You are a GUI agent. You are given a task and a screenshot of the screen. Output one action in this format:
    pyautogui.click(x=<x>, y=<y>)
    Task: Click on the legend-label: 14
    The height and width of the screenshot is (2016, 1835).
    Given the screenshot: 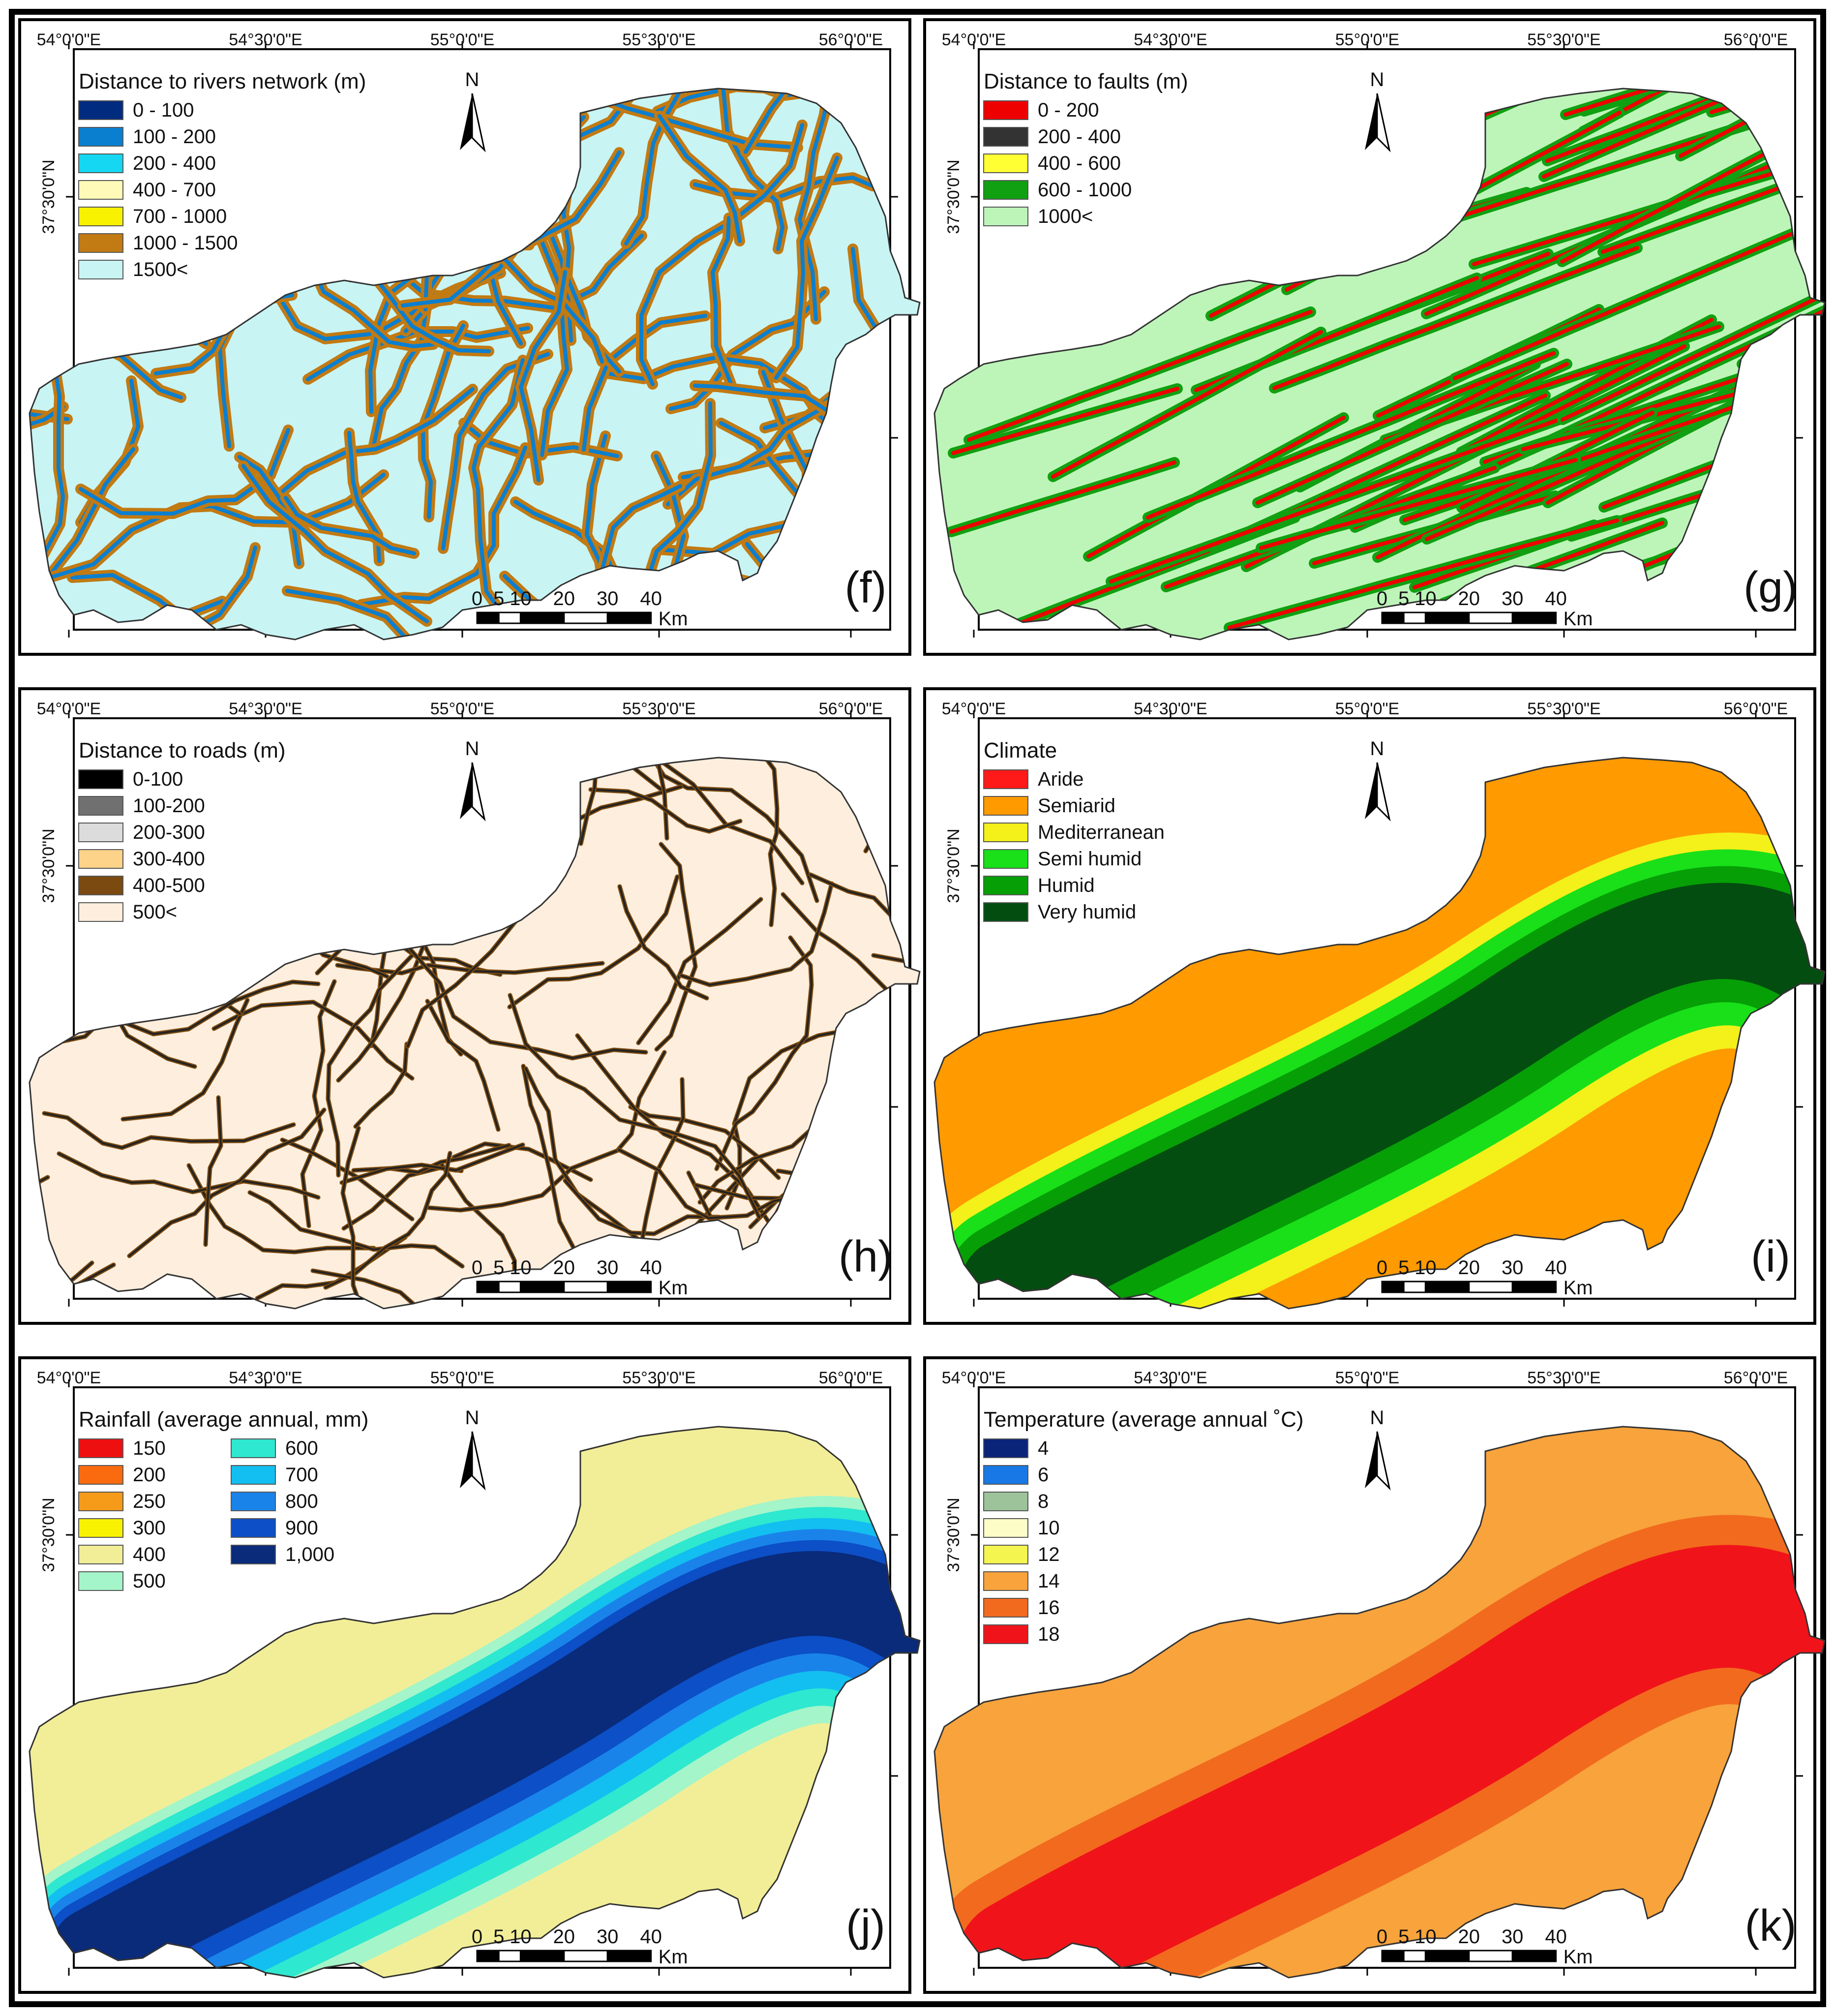 What is the action you would take?
    pyautogui.click(x=1049, y=1581)
    